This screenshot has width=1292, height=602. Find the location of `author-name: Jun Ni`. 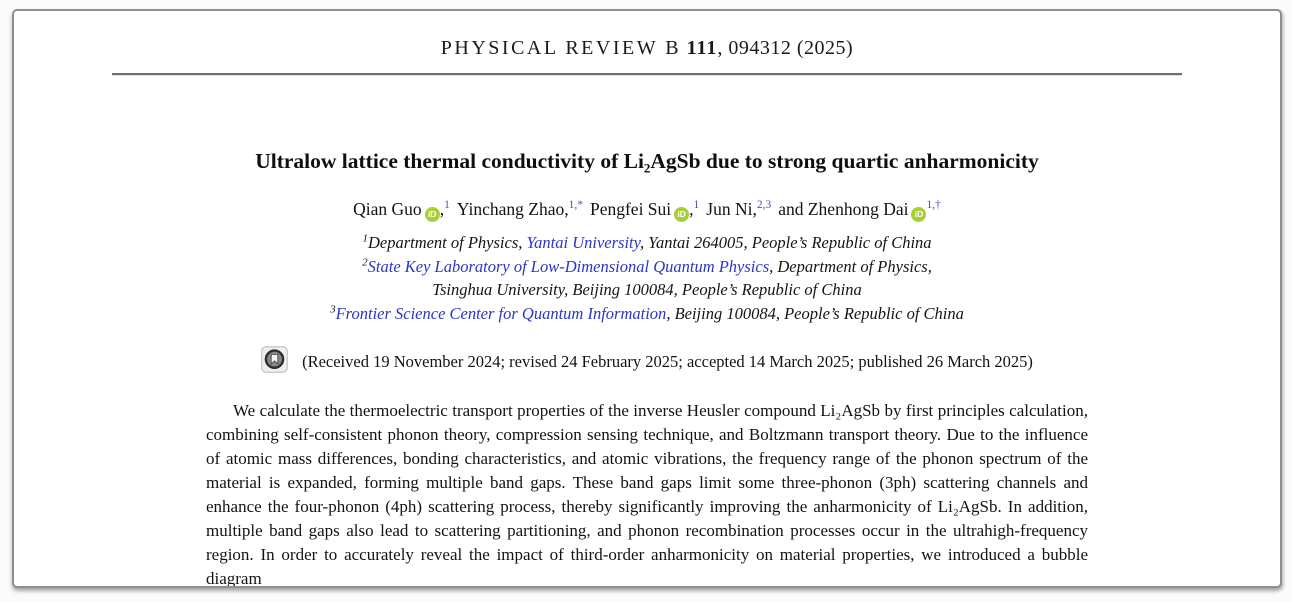

author-name: Jun Ni is located at coordinates (729, 209).